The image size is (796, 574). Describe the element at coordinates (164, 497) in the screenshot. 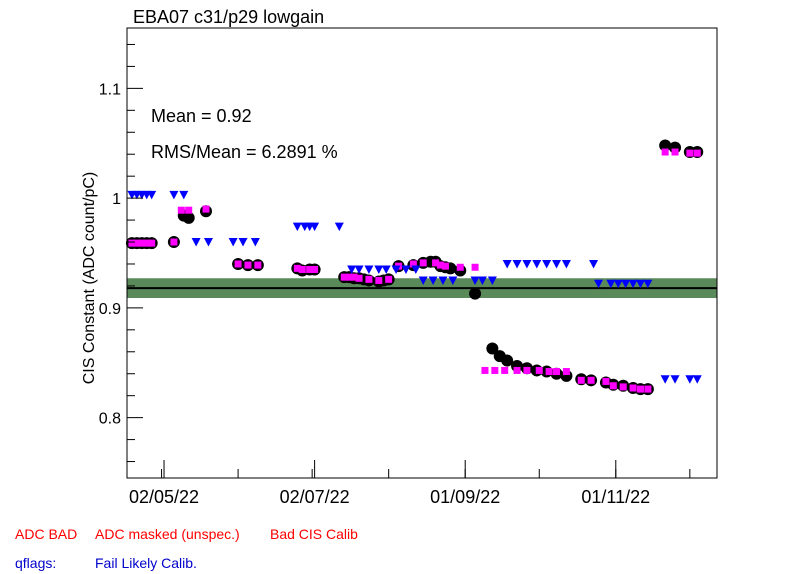

I see `x-tick-label: 02/05/22` at that location.